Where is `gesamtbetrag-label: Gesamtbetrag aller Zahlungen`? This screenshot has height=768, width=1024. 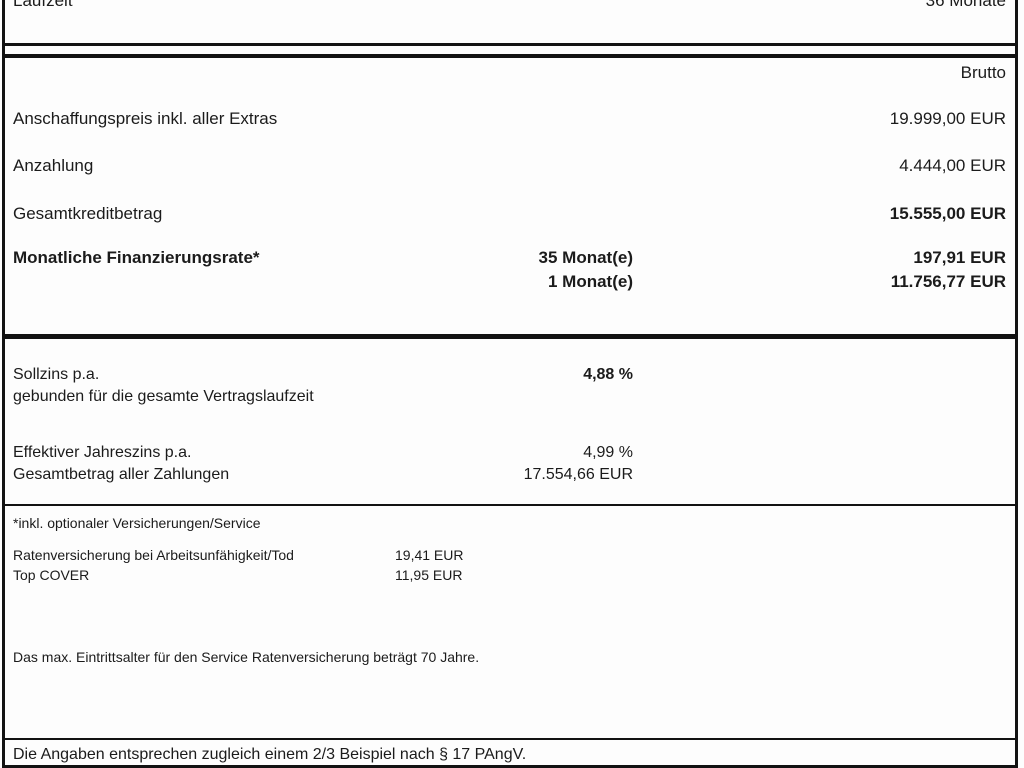
gesamtbetrag-label: Gesamtbetrag aller Zahlungen is located at coordinates (121, 474).